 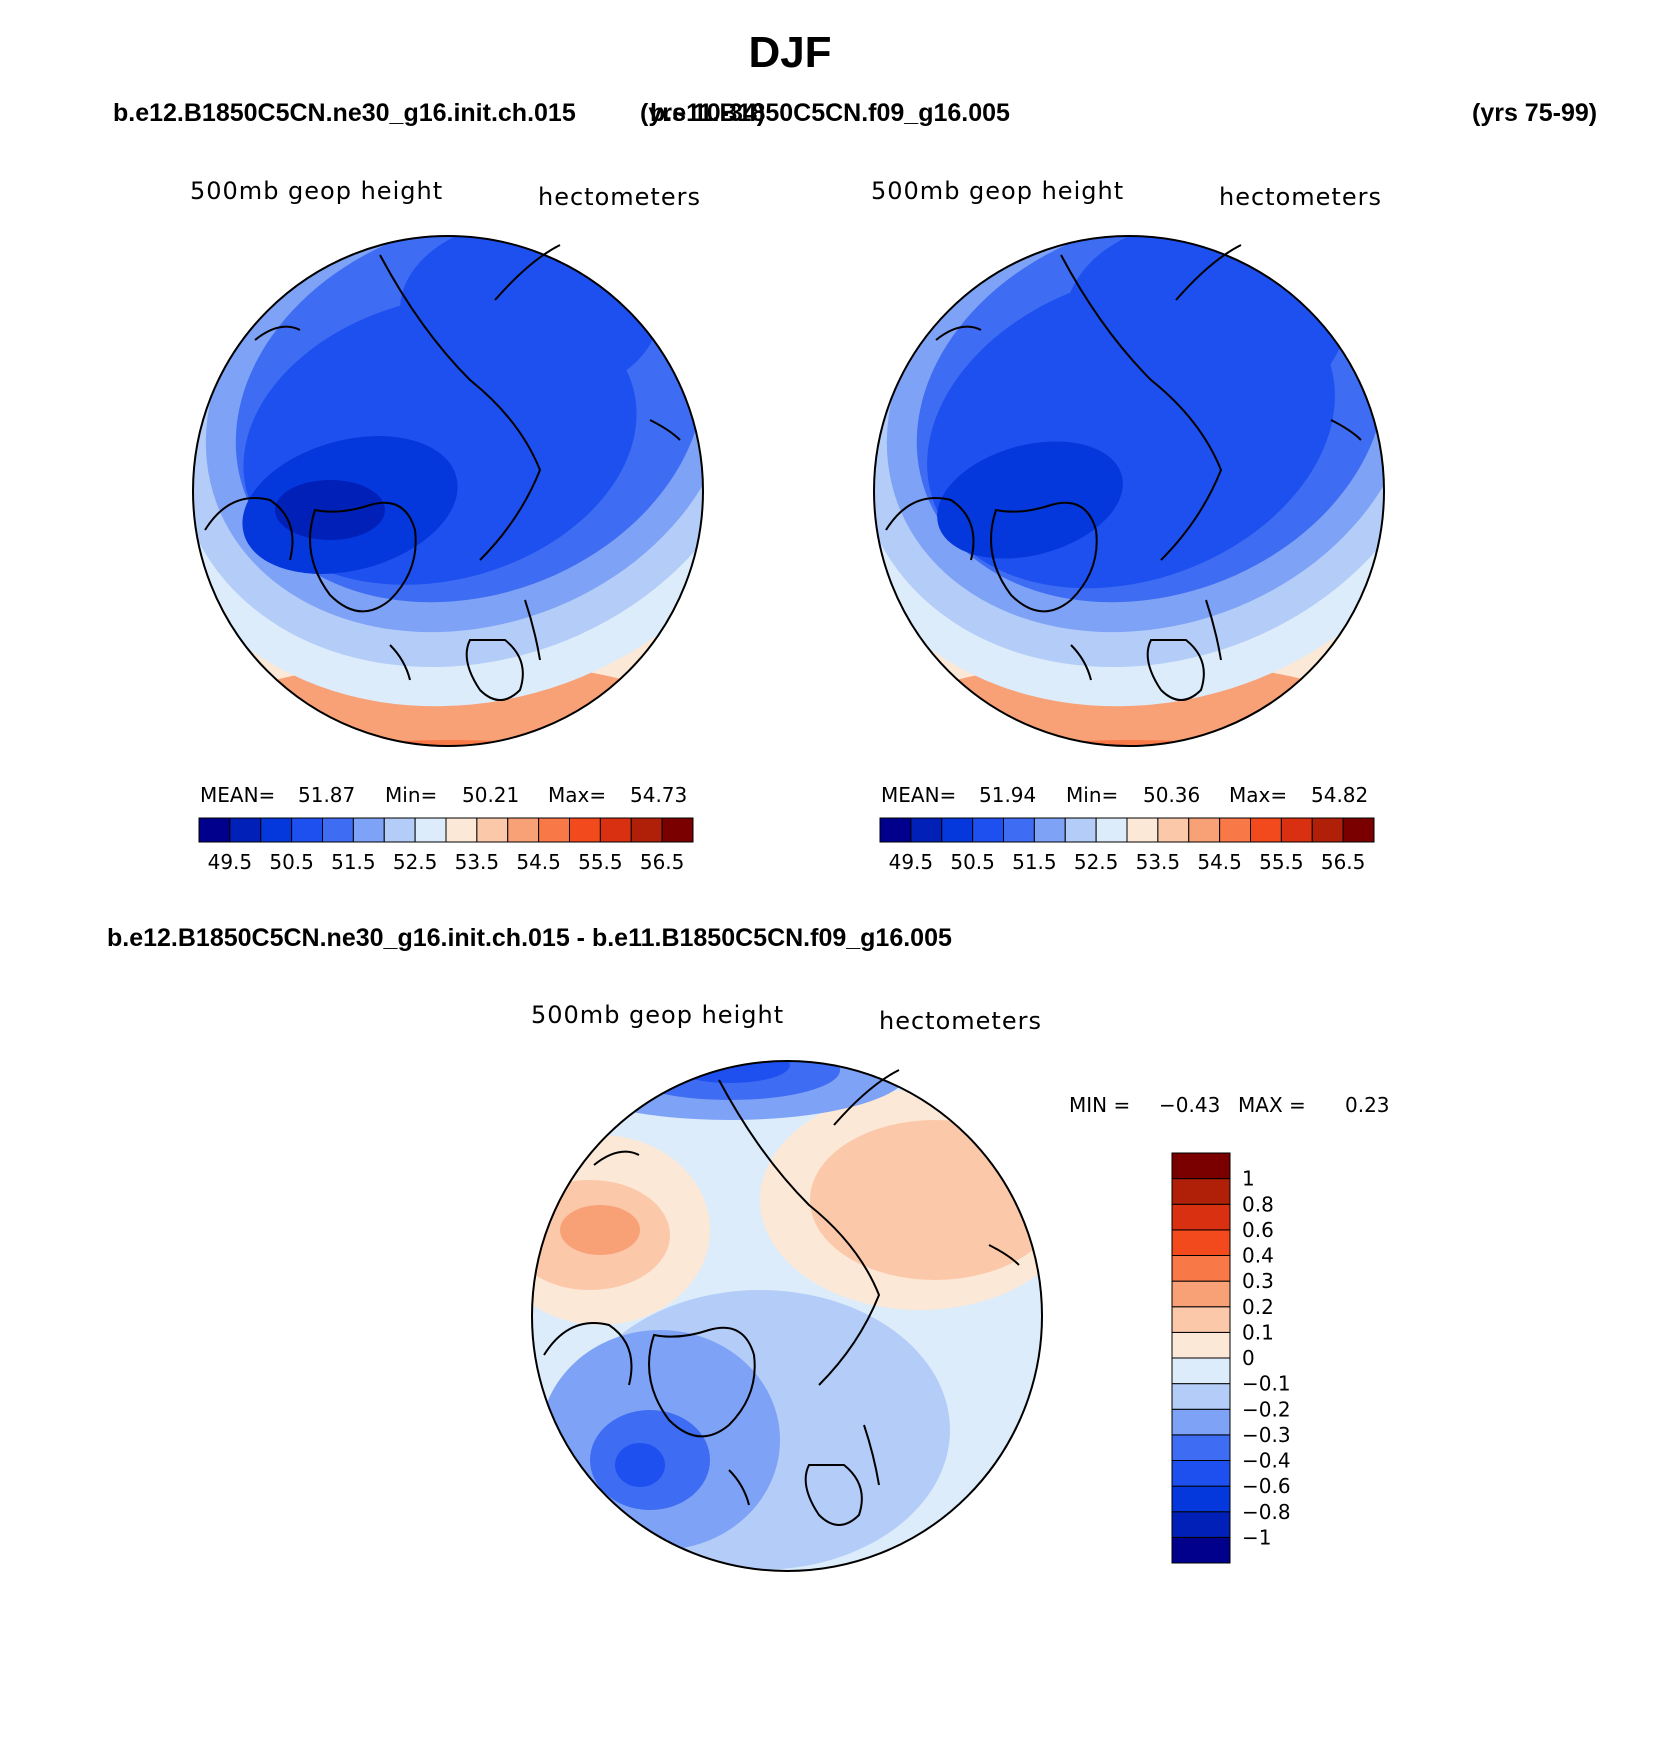 I want to click on colorbar-1-tick-label: 51.5, so click(x=353, y=862).